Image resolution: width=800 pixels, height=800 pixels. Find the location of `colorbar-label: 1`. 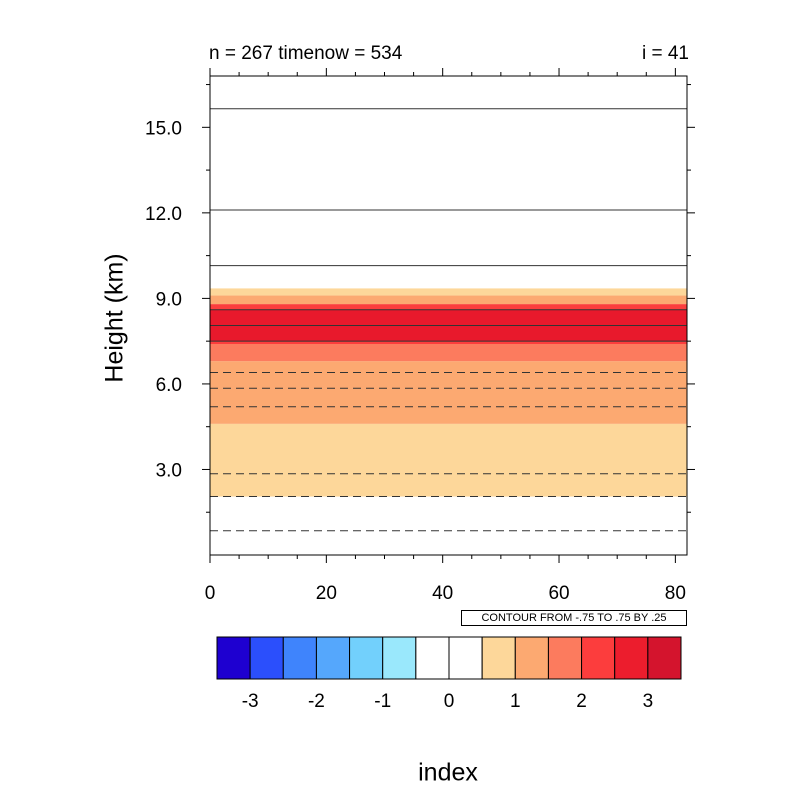

colorbar-label: 1 is located at coordinates (515, 701).